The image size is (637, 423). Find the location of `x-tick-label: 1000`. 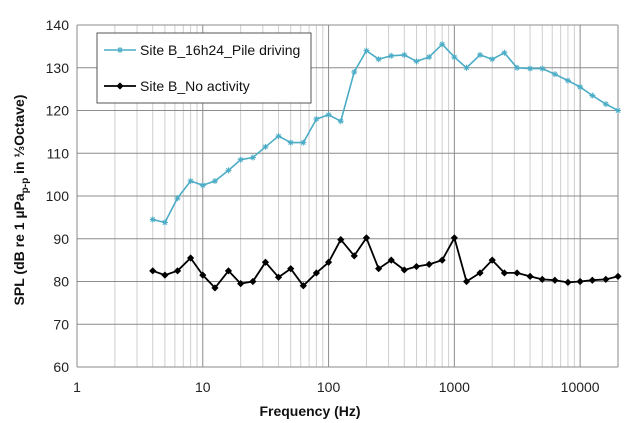

x-tick-label: 1000 is located at coordinates (454, 387).